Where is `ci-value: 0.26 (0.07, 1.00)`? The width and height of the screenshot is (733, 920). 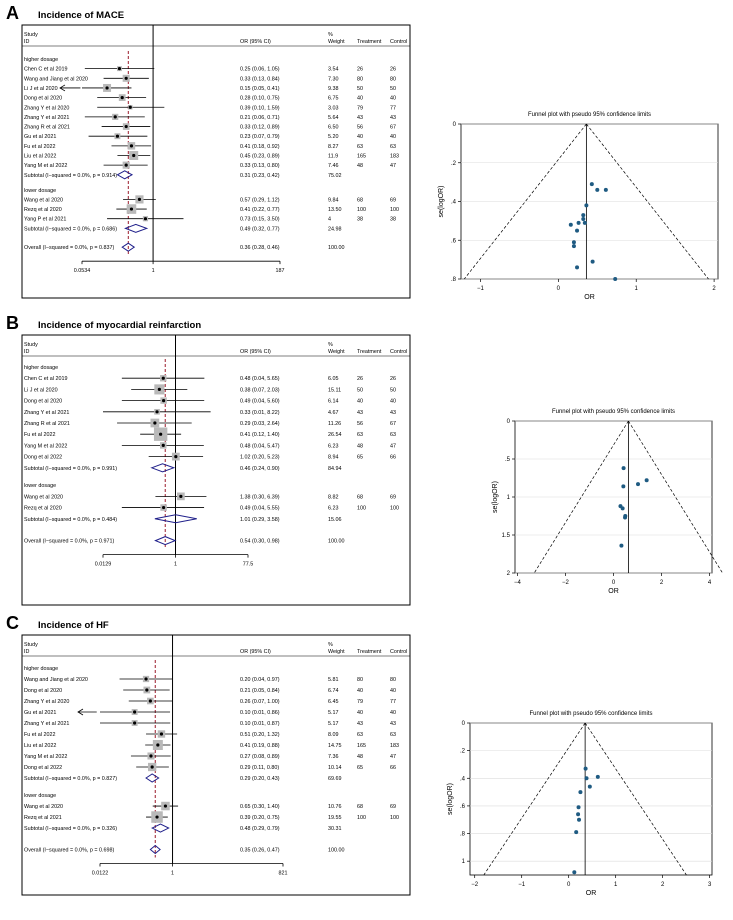
ci-value: 0.26 (0.07, 1.00) is located at coordinates (260, 702).